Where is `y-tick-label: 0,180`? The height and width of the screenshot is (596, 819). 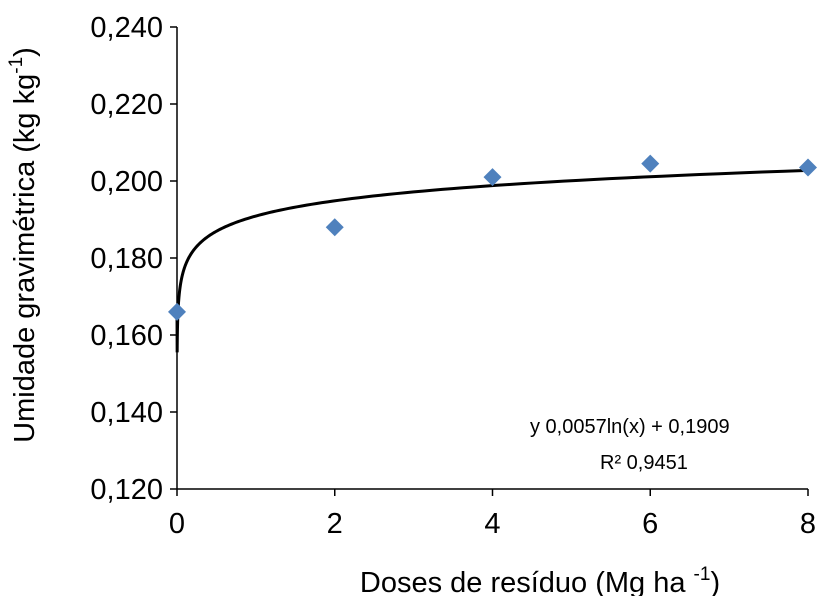
y-tick-label: 0,180 is located at coordinates (126, 259).